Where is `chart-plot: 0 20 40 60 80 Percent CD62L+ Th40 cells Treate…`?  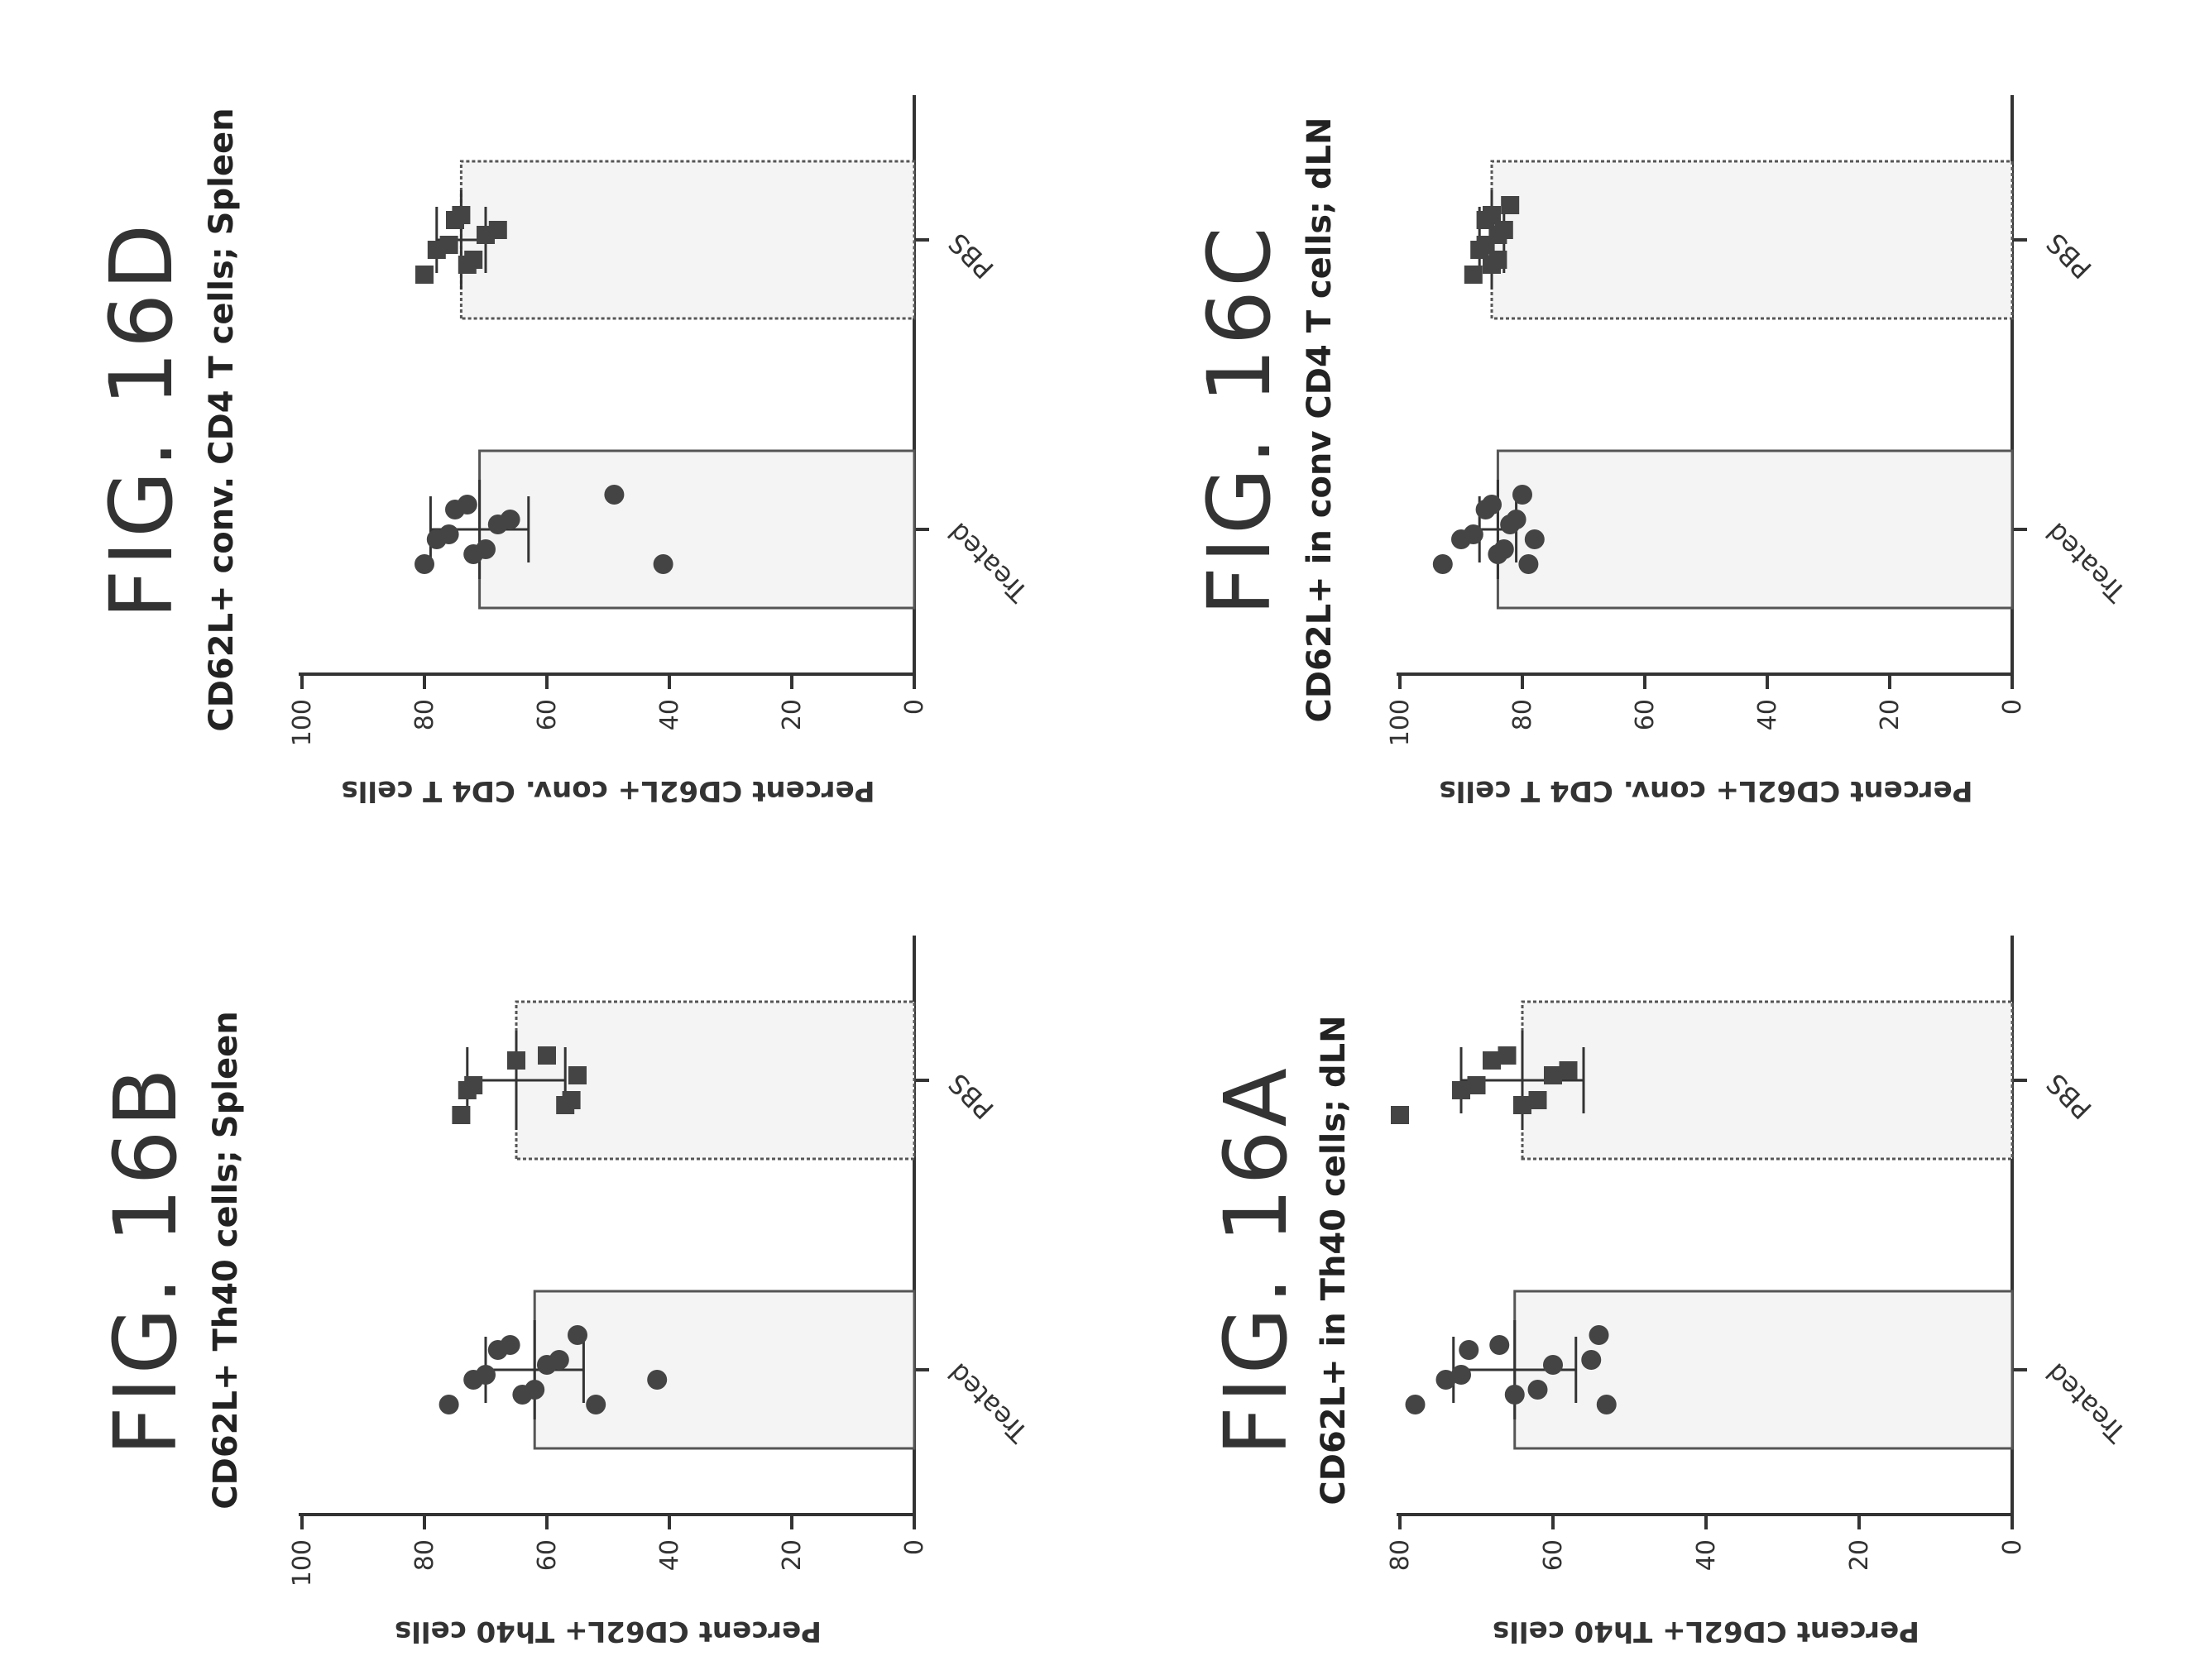 chart-plot: 0 20 40 60 80 Percent CD62L+ Th40 cells Treate… is located at coordinates (1760, 1292).